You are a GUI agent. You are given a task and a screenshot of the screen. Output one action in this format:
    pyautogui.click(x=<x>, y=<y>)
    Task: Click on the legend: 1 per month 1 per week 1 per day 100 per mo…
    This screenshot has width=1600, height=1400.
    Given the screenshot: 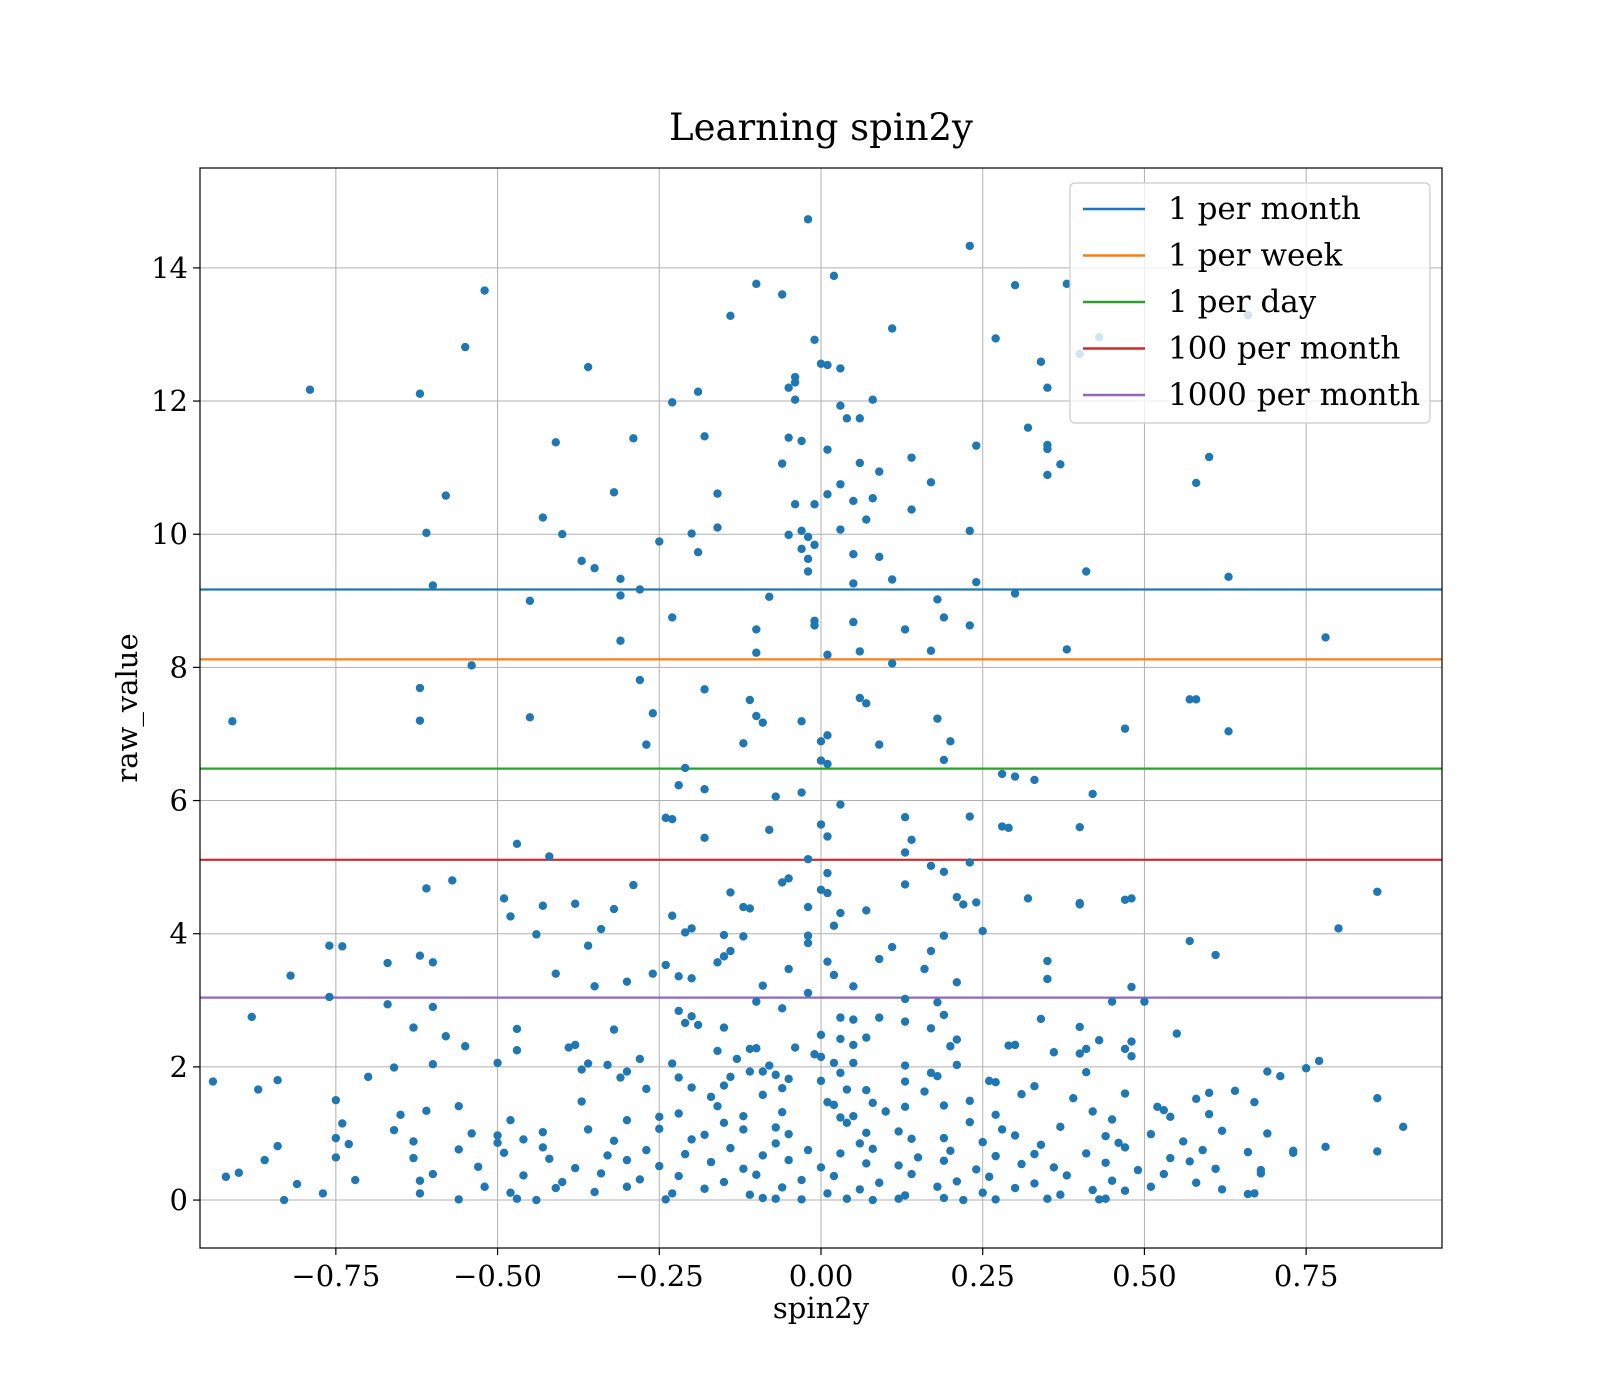 What is the action you would take?
    pyautogui.click(x=1250, y=303)
    